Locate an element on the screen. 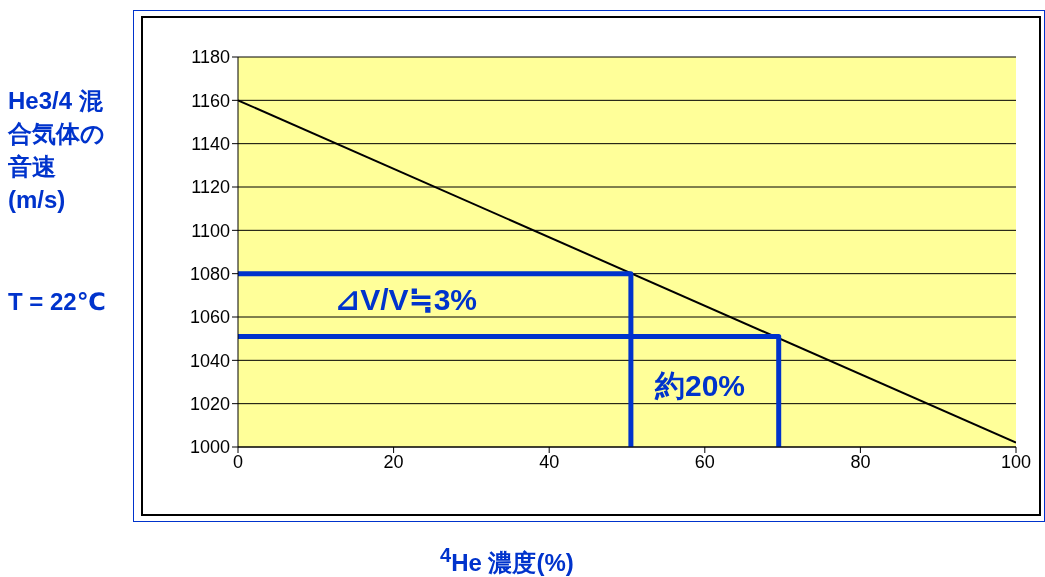 This screenshot has width=1045, height=577. annotation: 約20% is located at coordinates (700, 385).